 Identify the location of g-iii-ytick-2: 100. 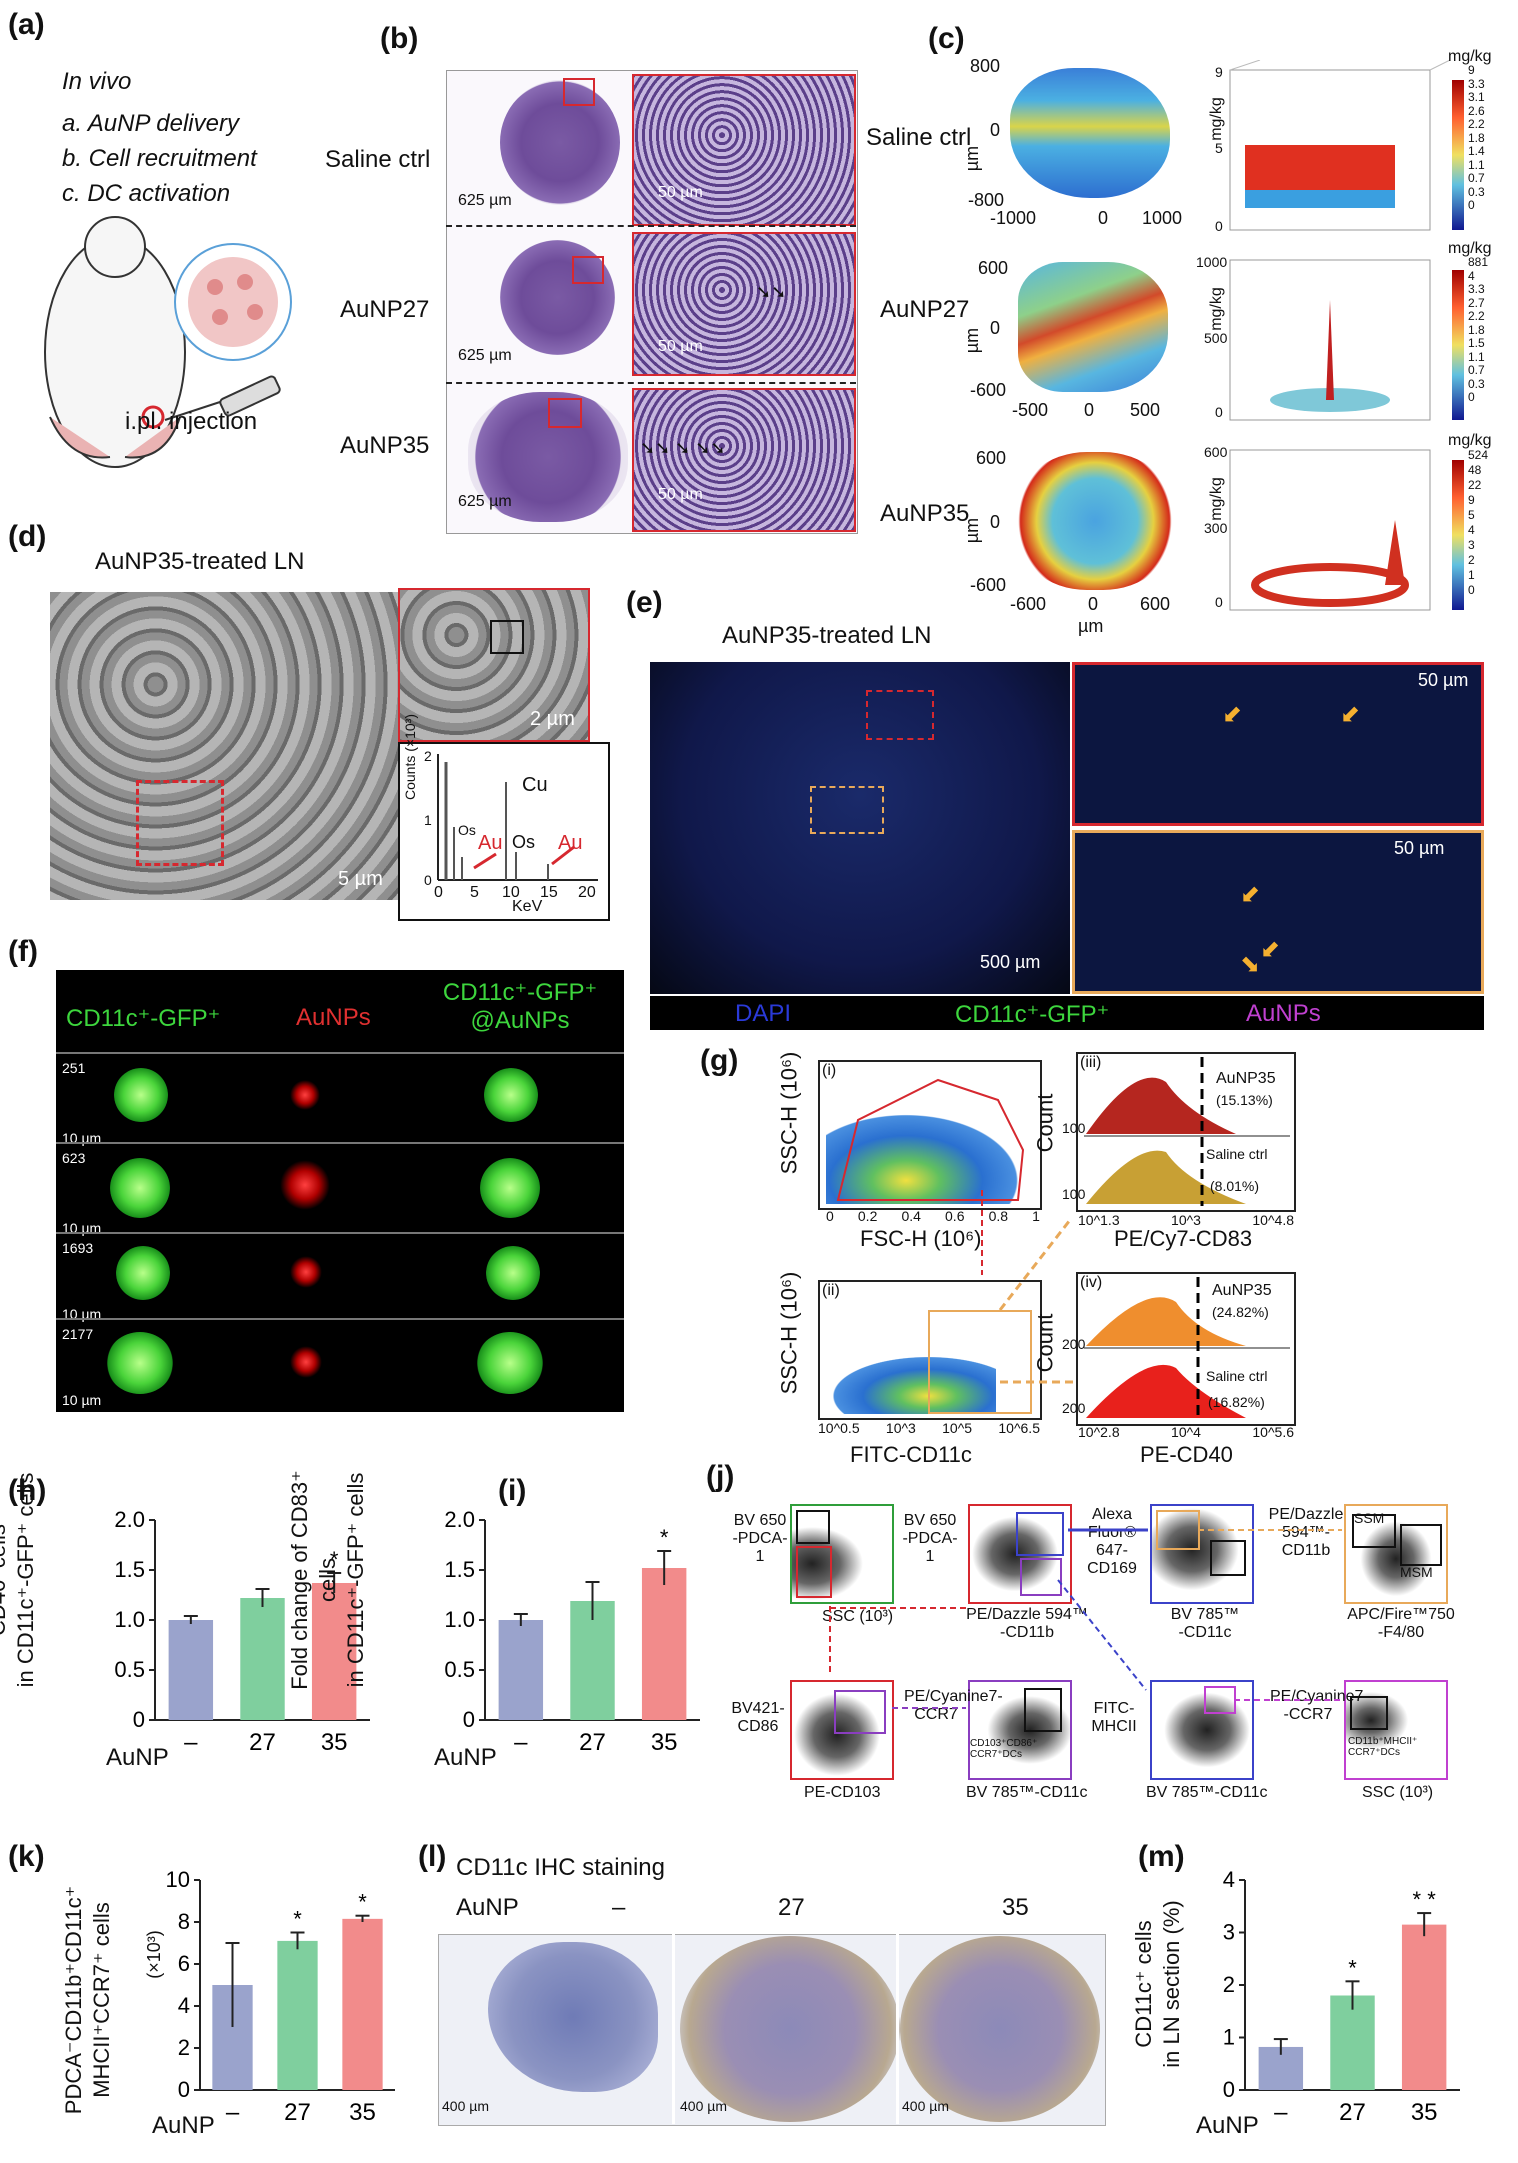
(1074, 1194).